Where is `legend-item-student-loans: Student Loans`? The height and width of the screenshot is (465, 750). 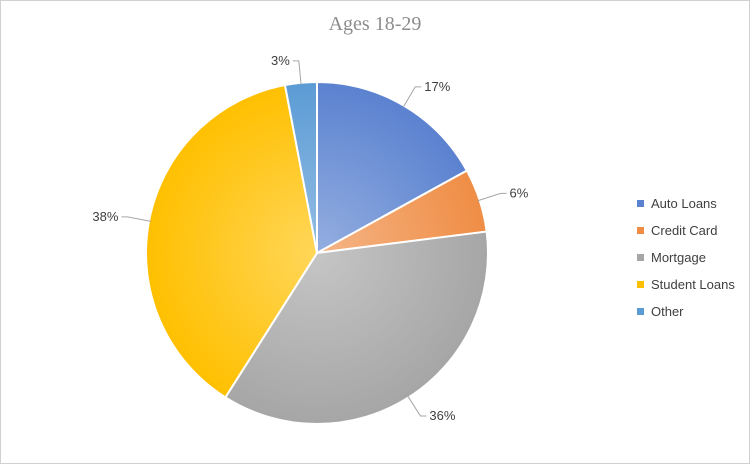 legend-item-student-loans: Student Loans is located at coordinates (686, 284).